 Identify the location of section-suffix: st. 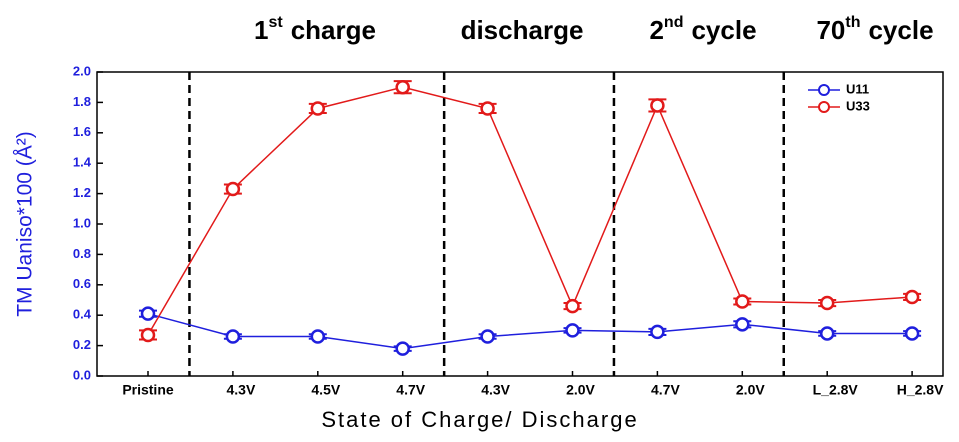
(275, 22).